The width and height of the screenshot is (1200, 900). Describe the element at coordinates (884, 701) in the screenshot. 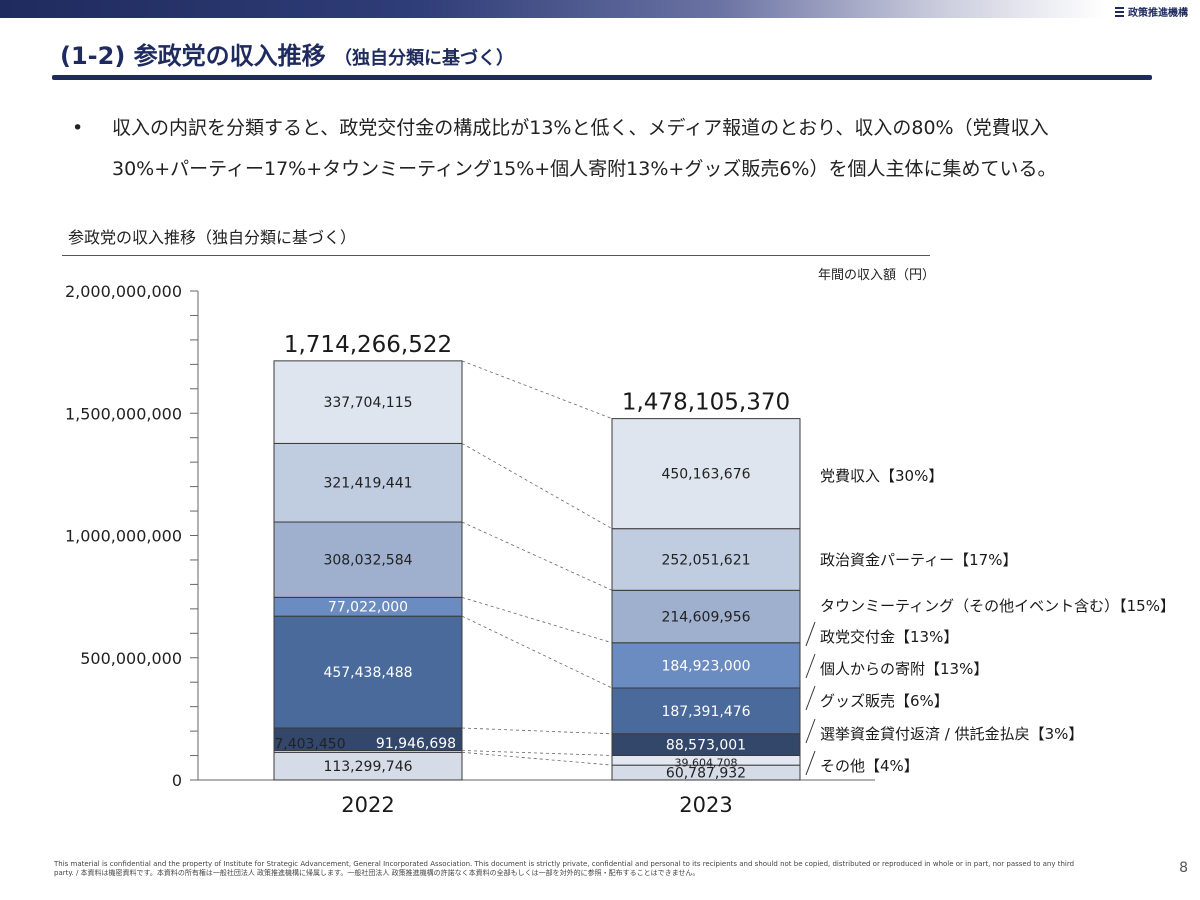

I see `legend-label: グッズ販売【6%】` at that location.